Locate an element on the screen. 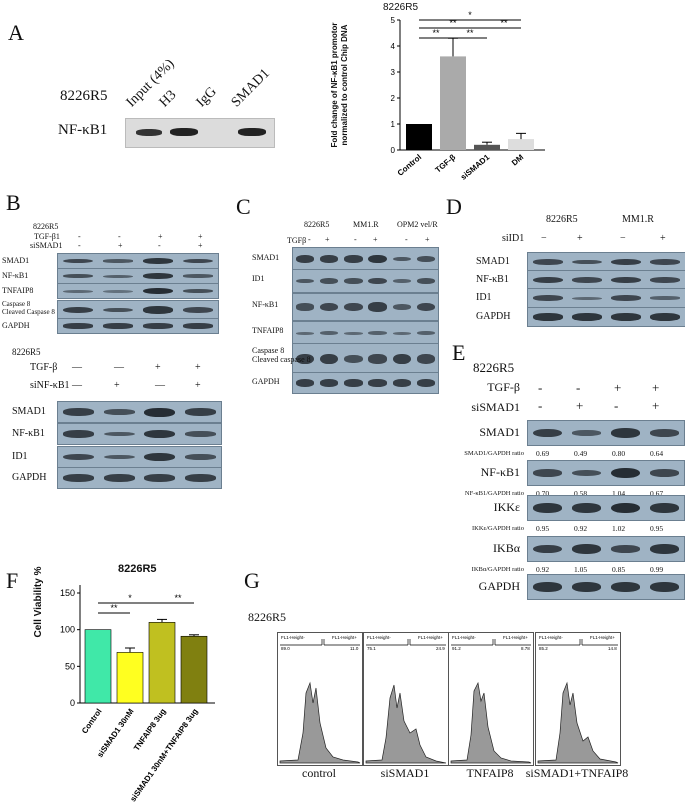 This screenshot has height=809, width=685. histogram: FL1-Height- FL1-Height+ 85.2 14.8 is located at coordinates (578, 699).